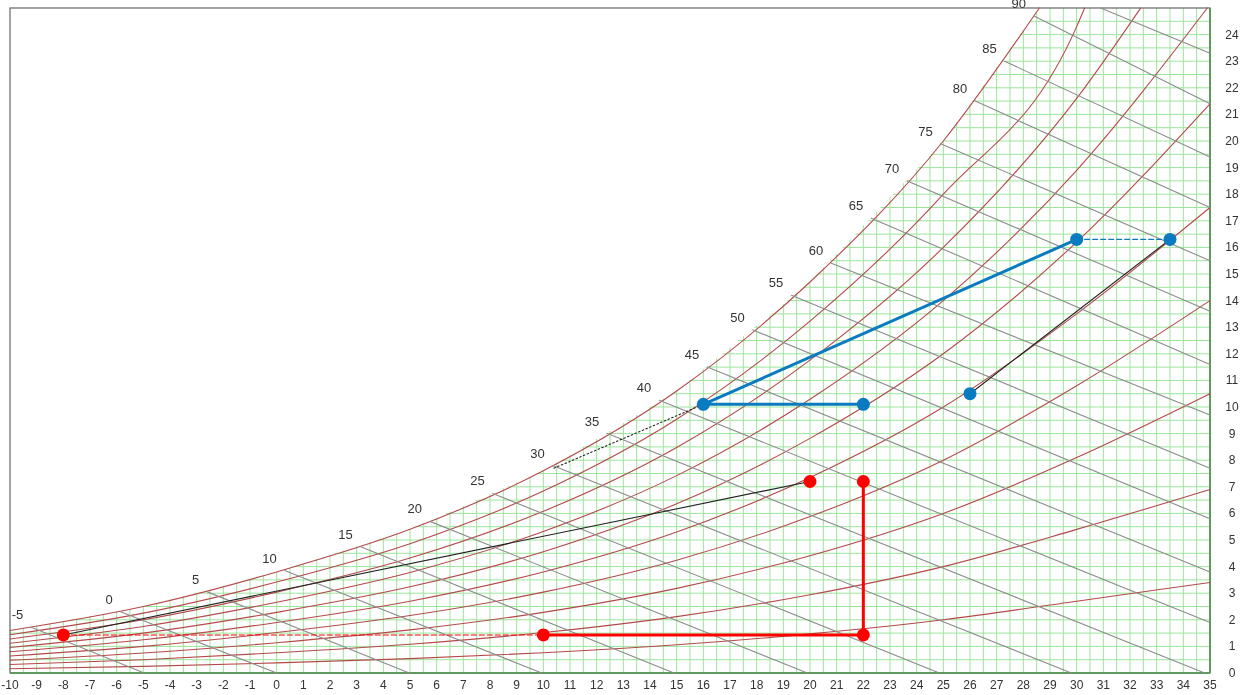 This screenshot has height=695, width=1253. Describe the element at coordinates (277, 685) in the screenshot. I see `x-tick-label: 0` at that location.